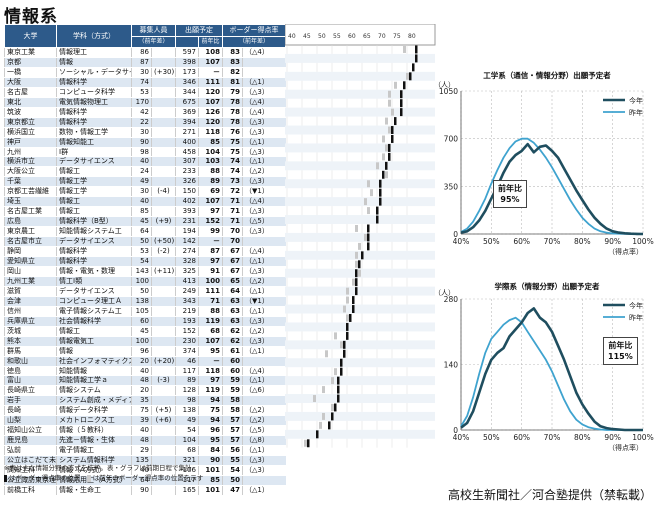  I want to click on applicants-cell: 597, so click(187, 52).